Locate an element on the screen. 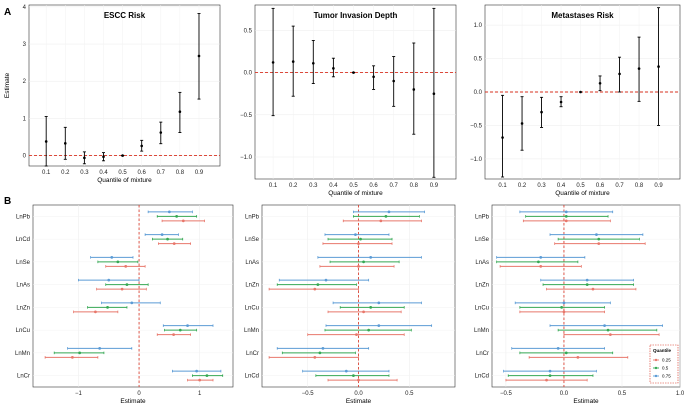  x-tick-label: 1 is located at coordinates (200, 394).